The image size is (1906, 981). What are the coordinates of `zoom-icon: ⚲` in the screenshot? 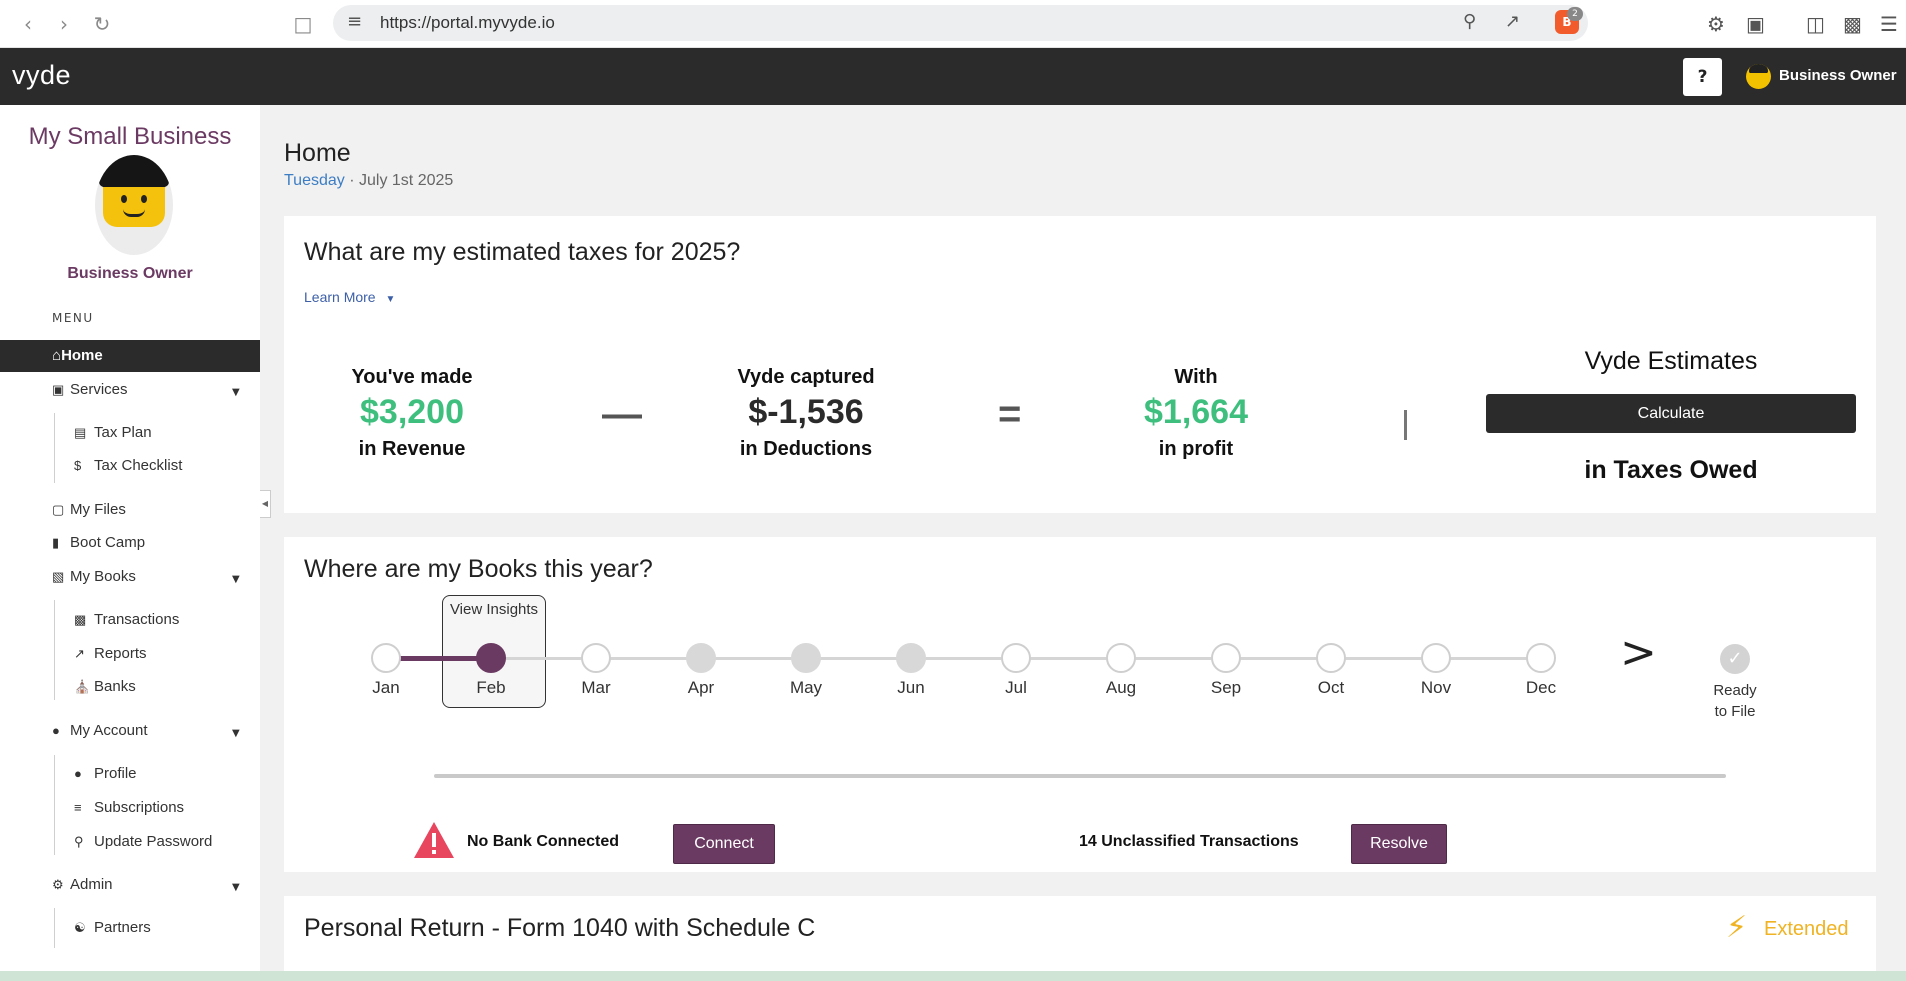 It's located at (1470, 21).